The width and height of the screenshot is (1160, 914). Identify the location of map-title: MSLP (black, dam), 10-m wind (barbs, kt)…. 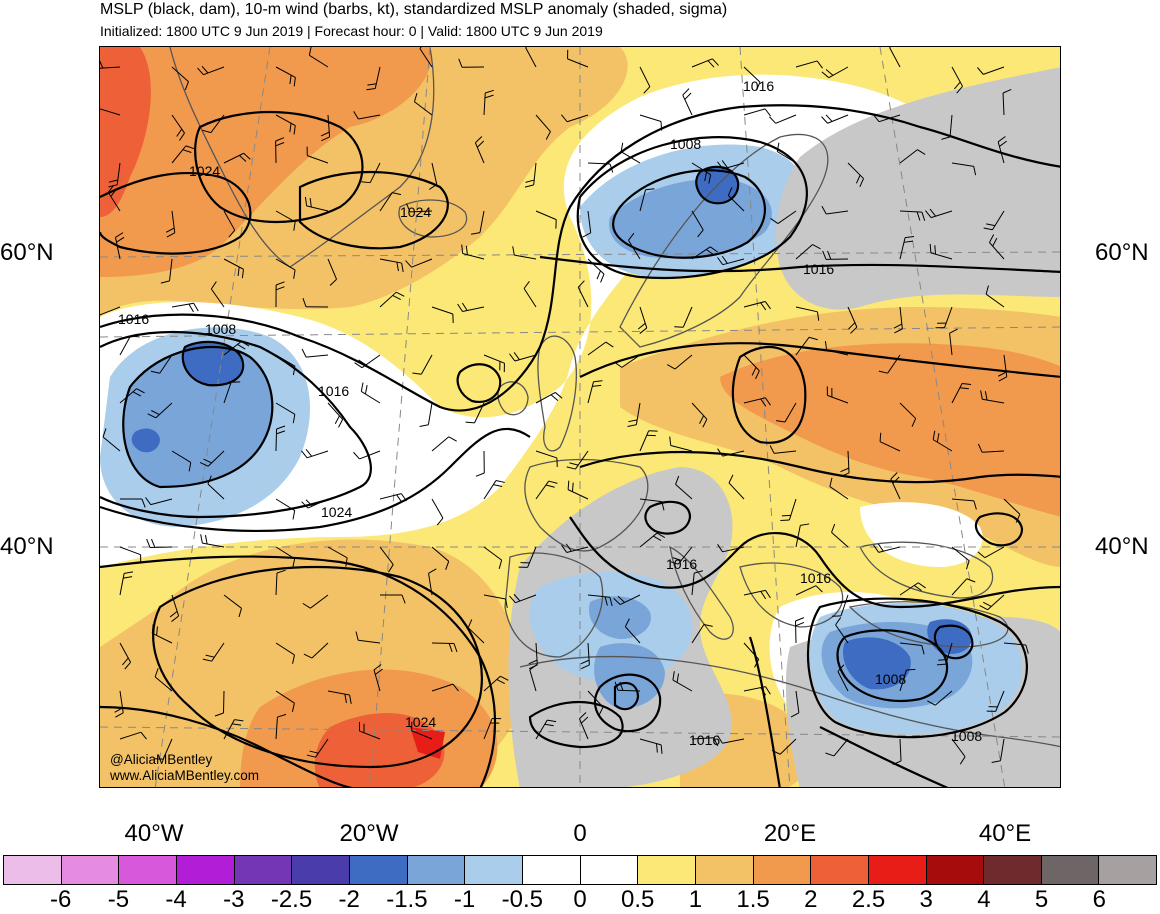
(413, 10).